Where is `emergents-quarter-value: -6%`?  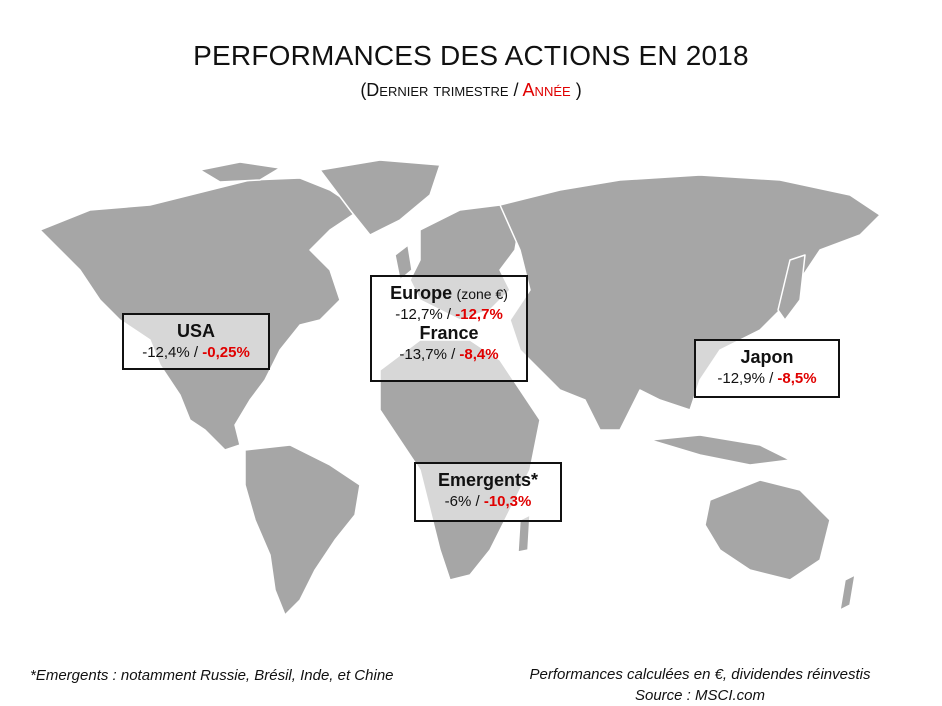 emergents-quarter-value: -6% is located at coordinates (458, 501).